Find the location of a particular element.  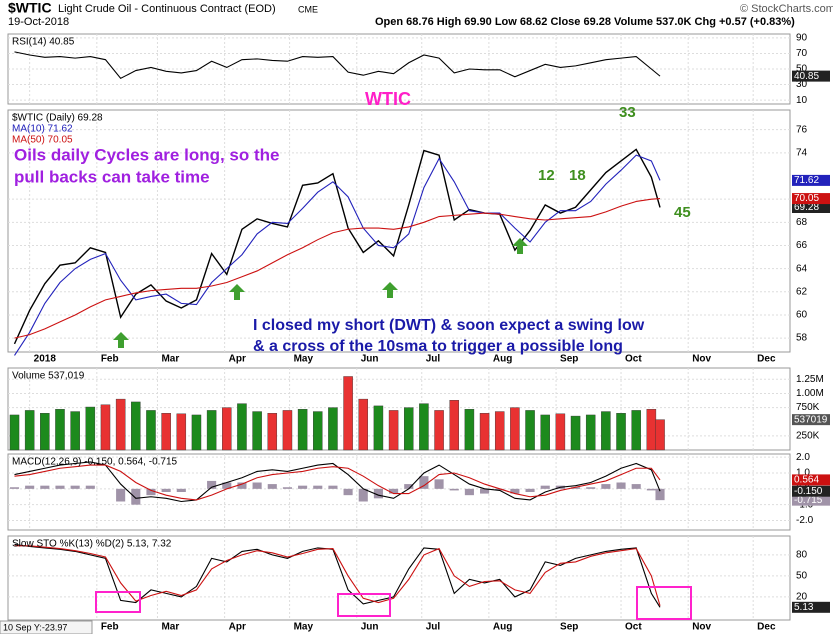

x-tick-label: Jun is located at coordinates (370, 627).